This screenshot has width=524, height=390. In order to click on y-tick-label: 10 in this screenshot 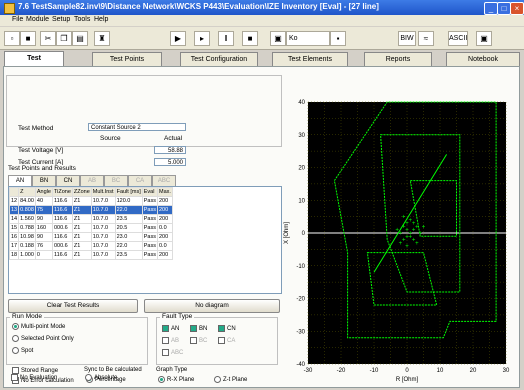, I will do `click(301, 201)`.